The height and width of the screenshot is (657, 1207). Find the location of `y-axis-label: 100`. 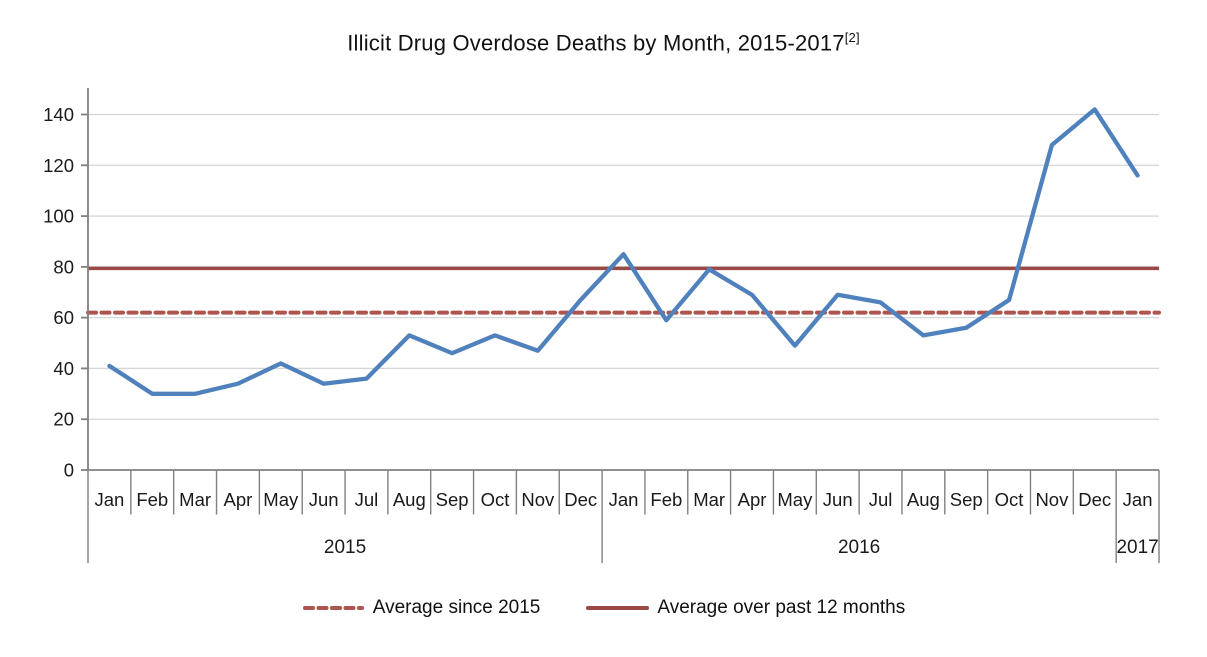

y-axis-label: 100 is located at coordinates (58, 216).